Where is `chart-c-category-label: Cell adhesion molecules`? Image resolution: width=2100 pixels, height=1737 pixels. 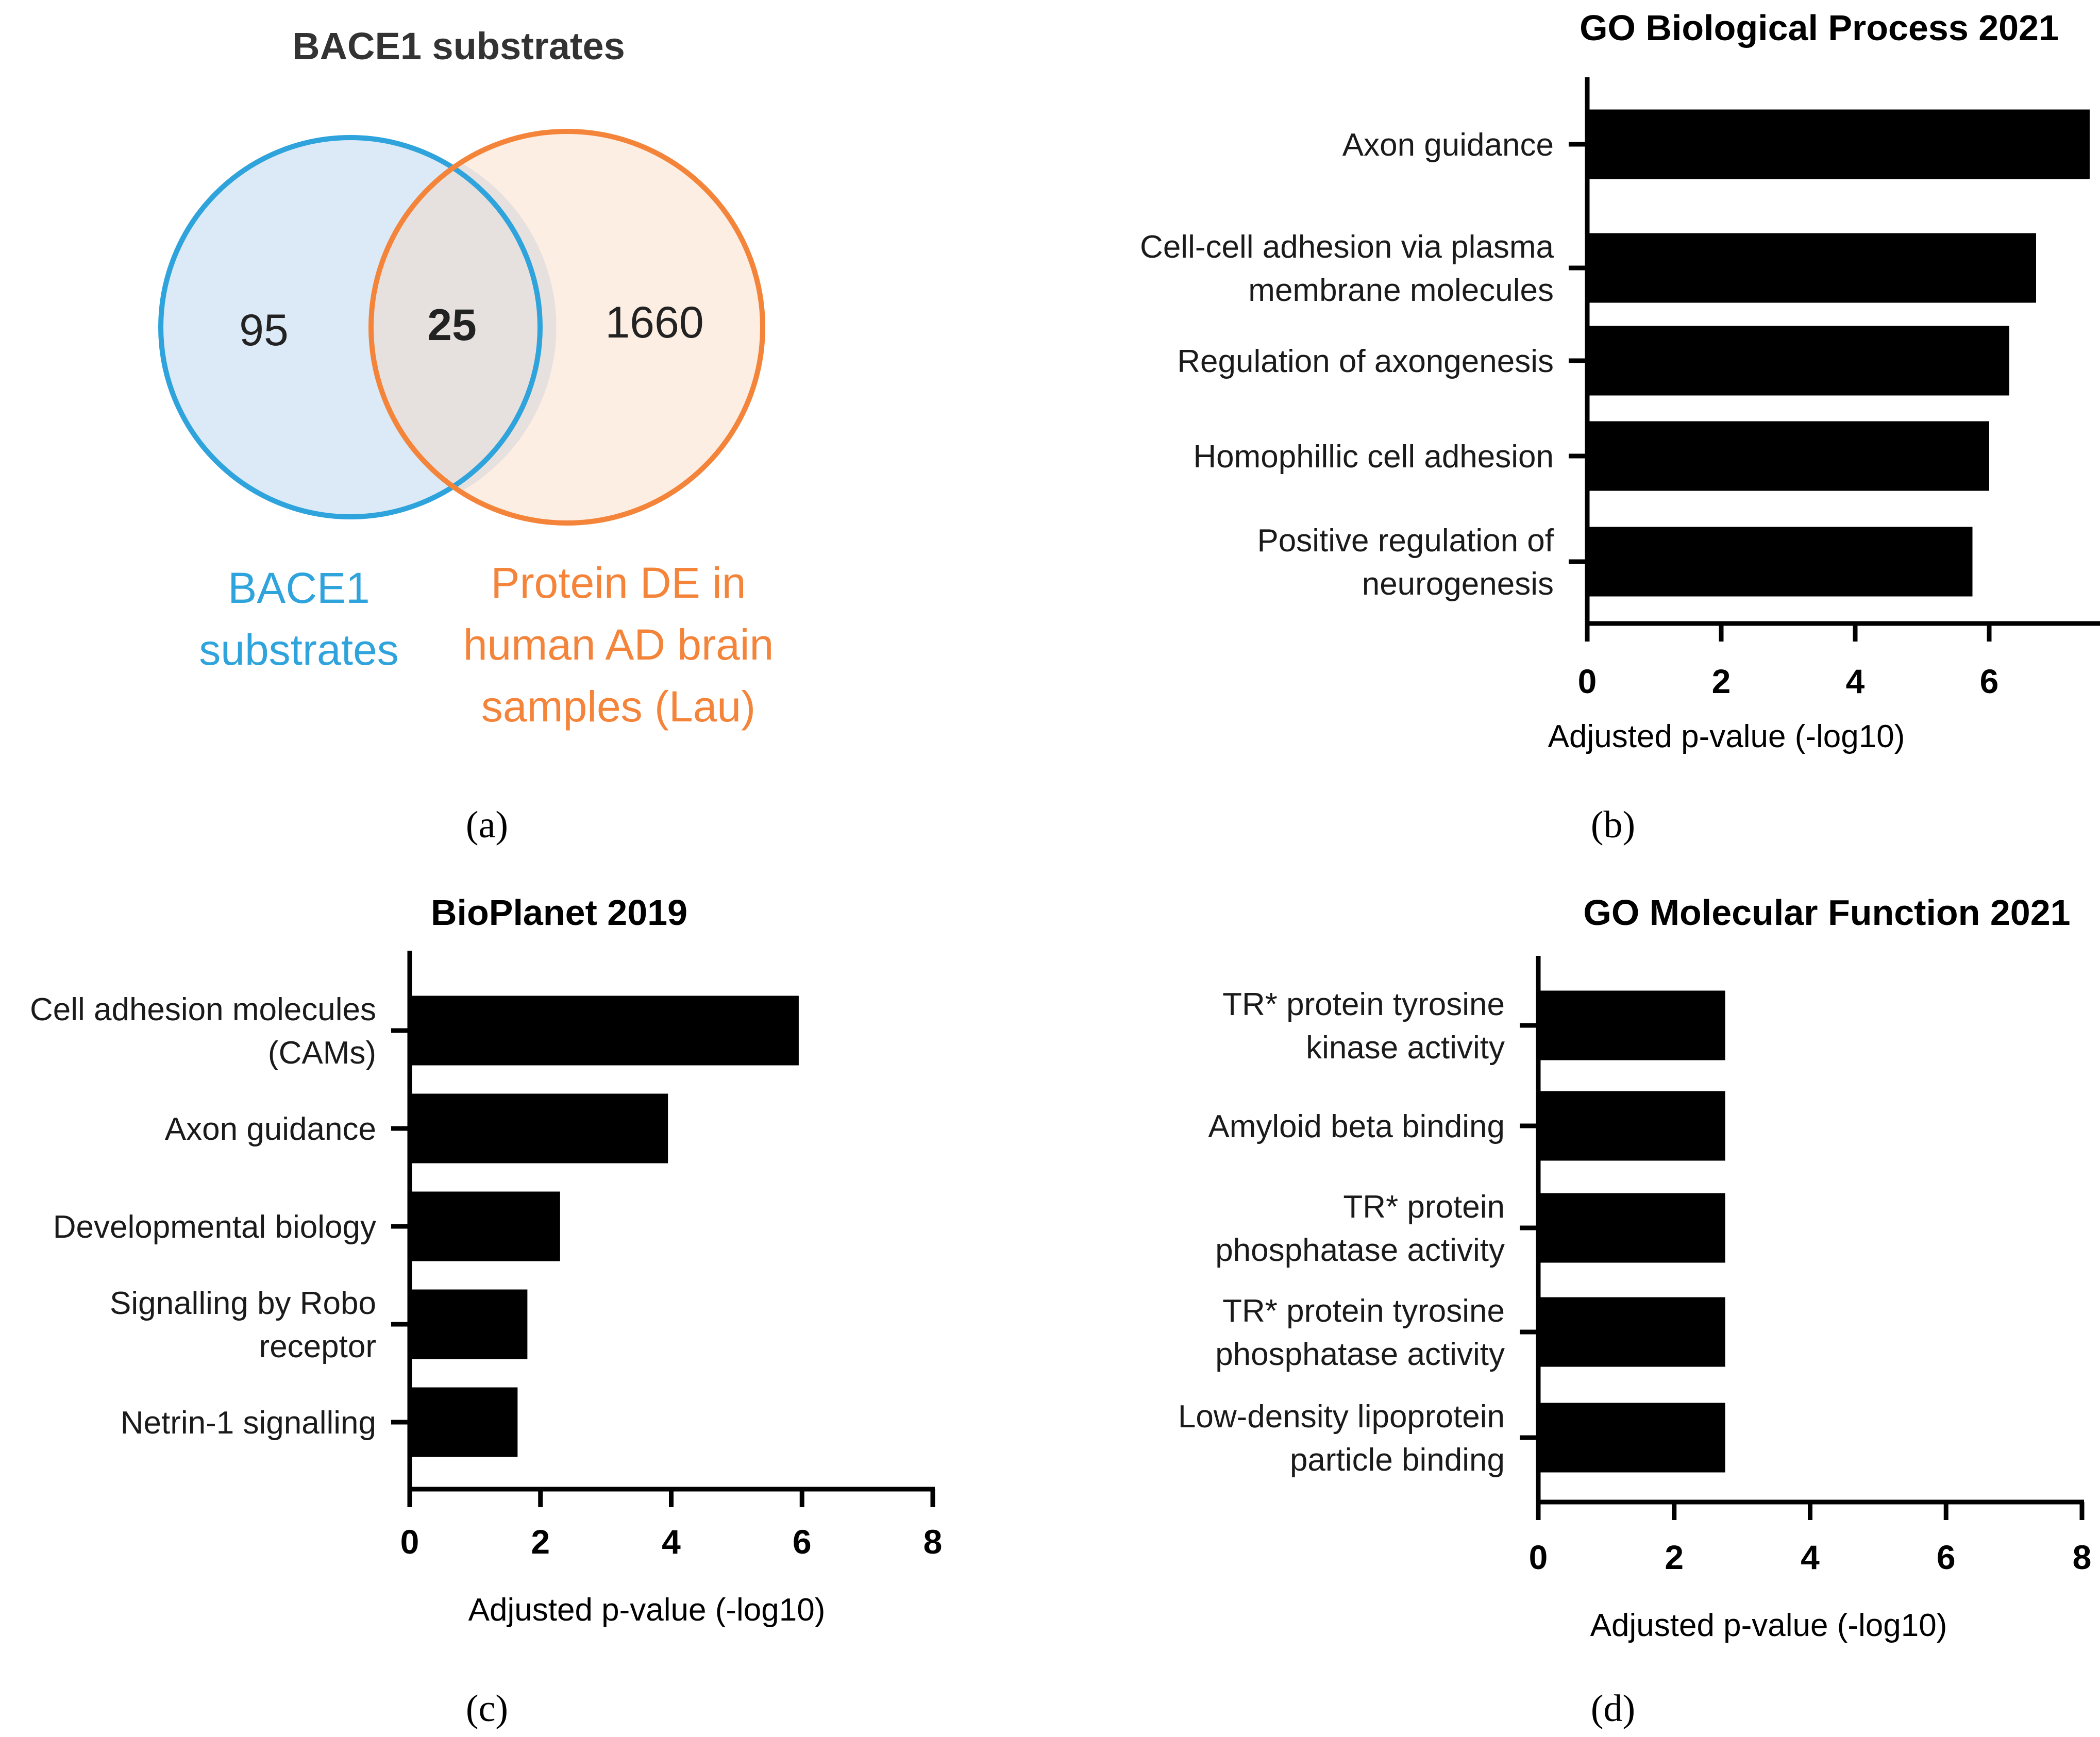 chart-c-category-label: Cell adhesion molecules is located at coordinates (203, 1009).